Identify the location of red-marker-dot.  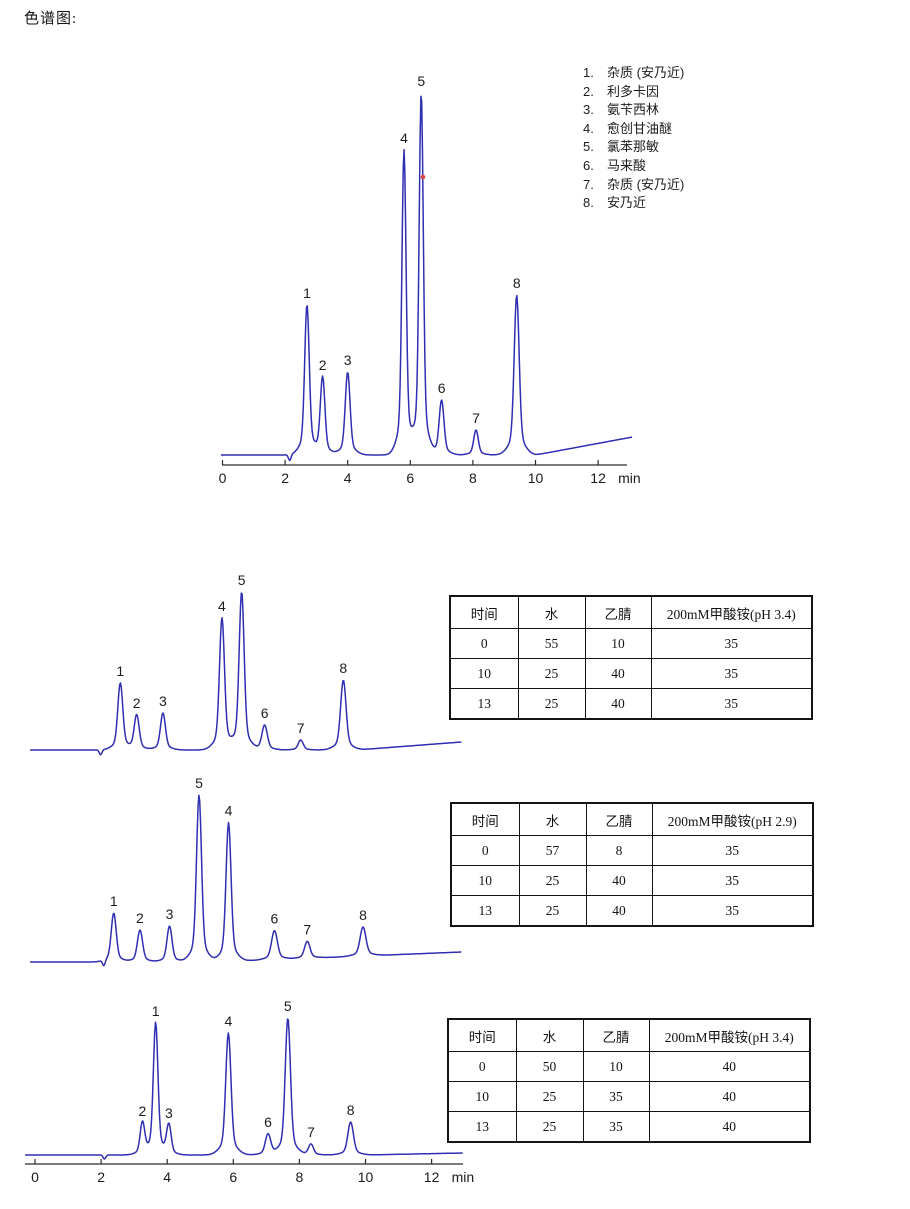
(423, 177).